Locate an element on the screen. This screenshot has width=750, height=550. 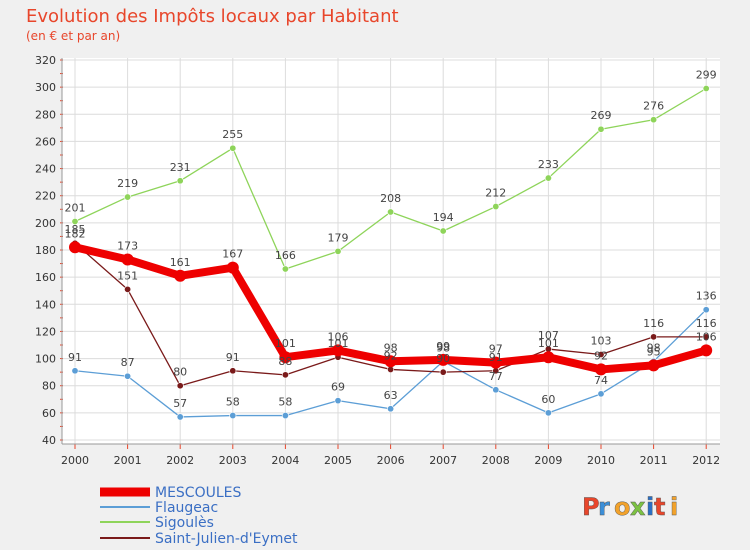
y-tick-label: 200 is located at coordinates (45, 223).